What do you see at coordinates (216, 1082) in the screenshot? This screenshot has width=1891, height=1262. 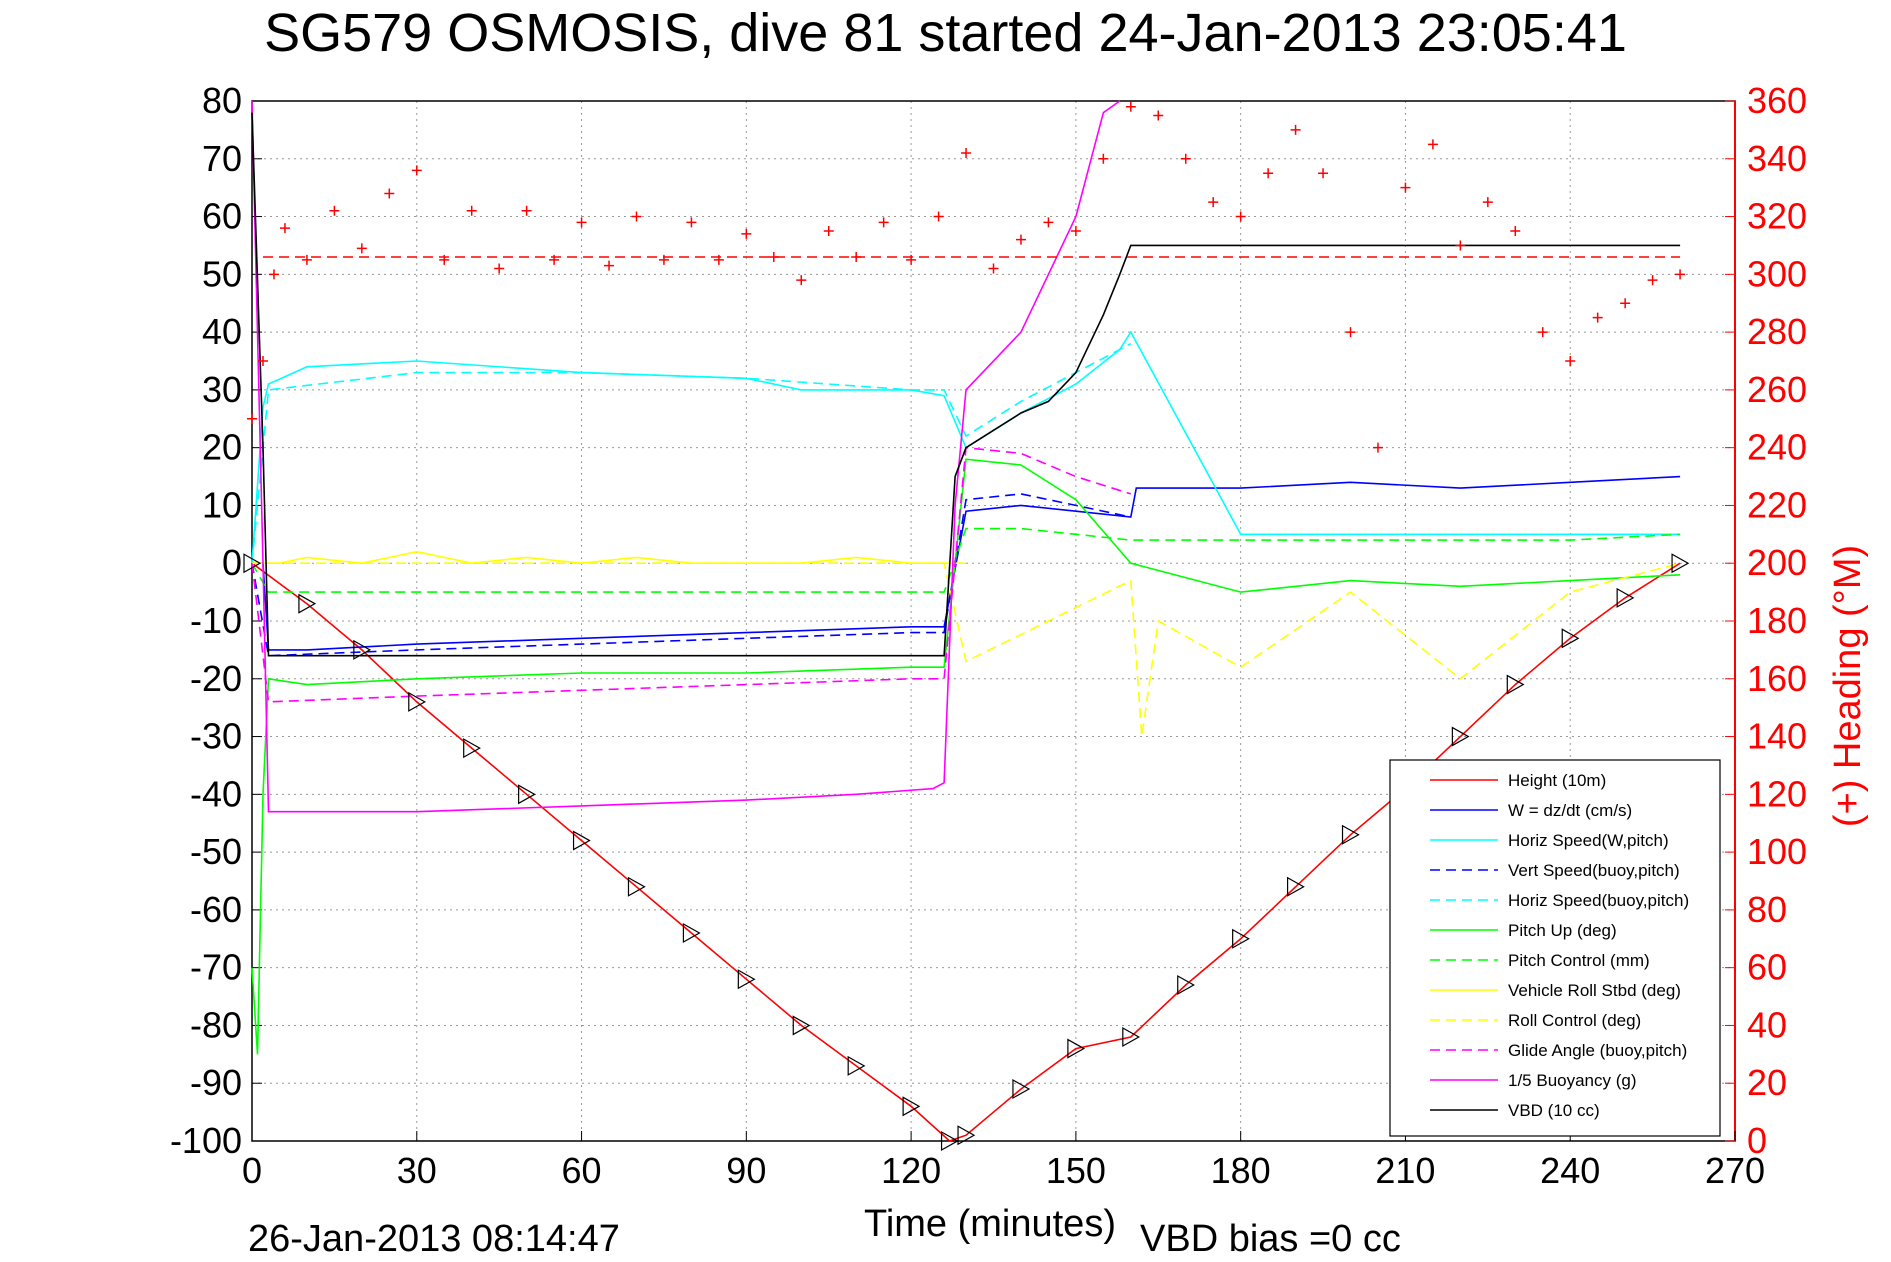 I see `y-tick-label: -90` at bounding box center [216, 1082].